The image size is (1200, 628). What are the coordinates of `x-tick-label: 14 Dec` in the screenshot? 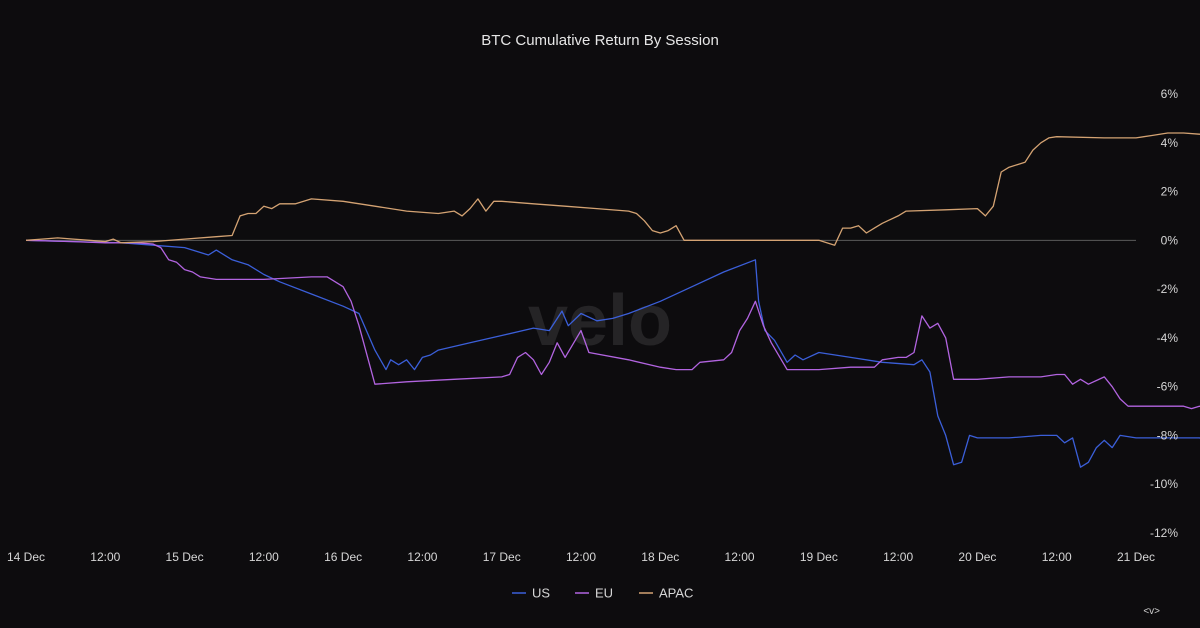 It's located at (26, 557).